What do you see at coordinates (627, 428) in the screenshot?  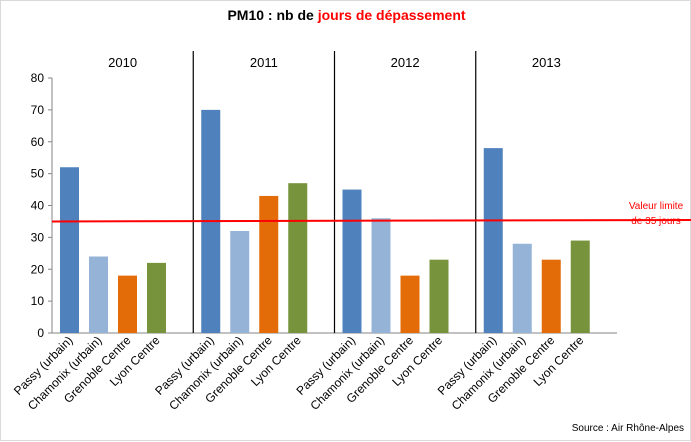 I see `source-note: Source : Air Rhône-Alpes` at bounding box center [627, 428].